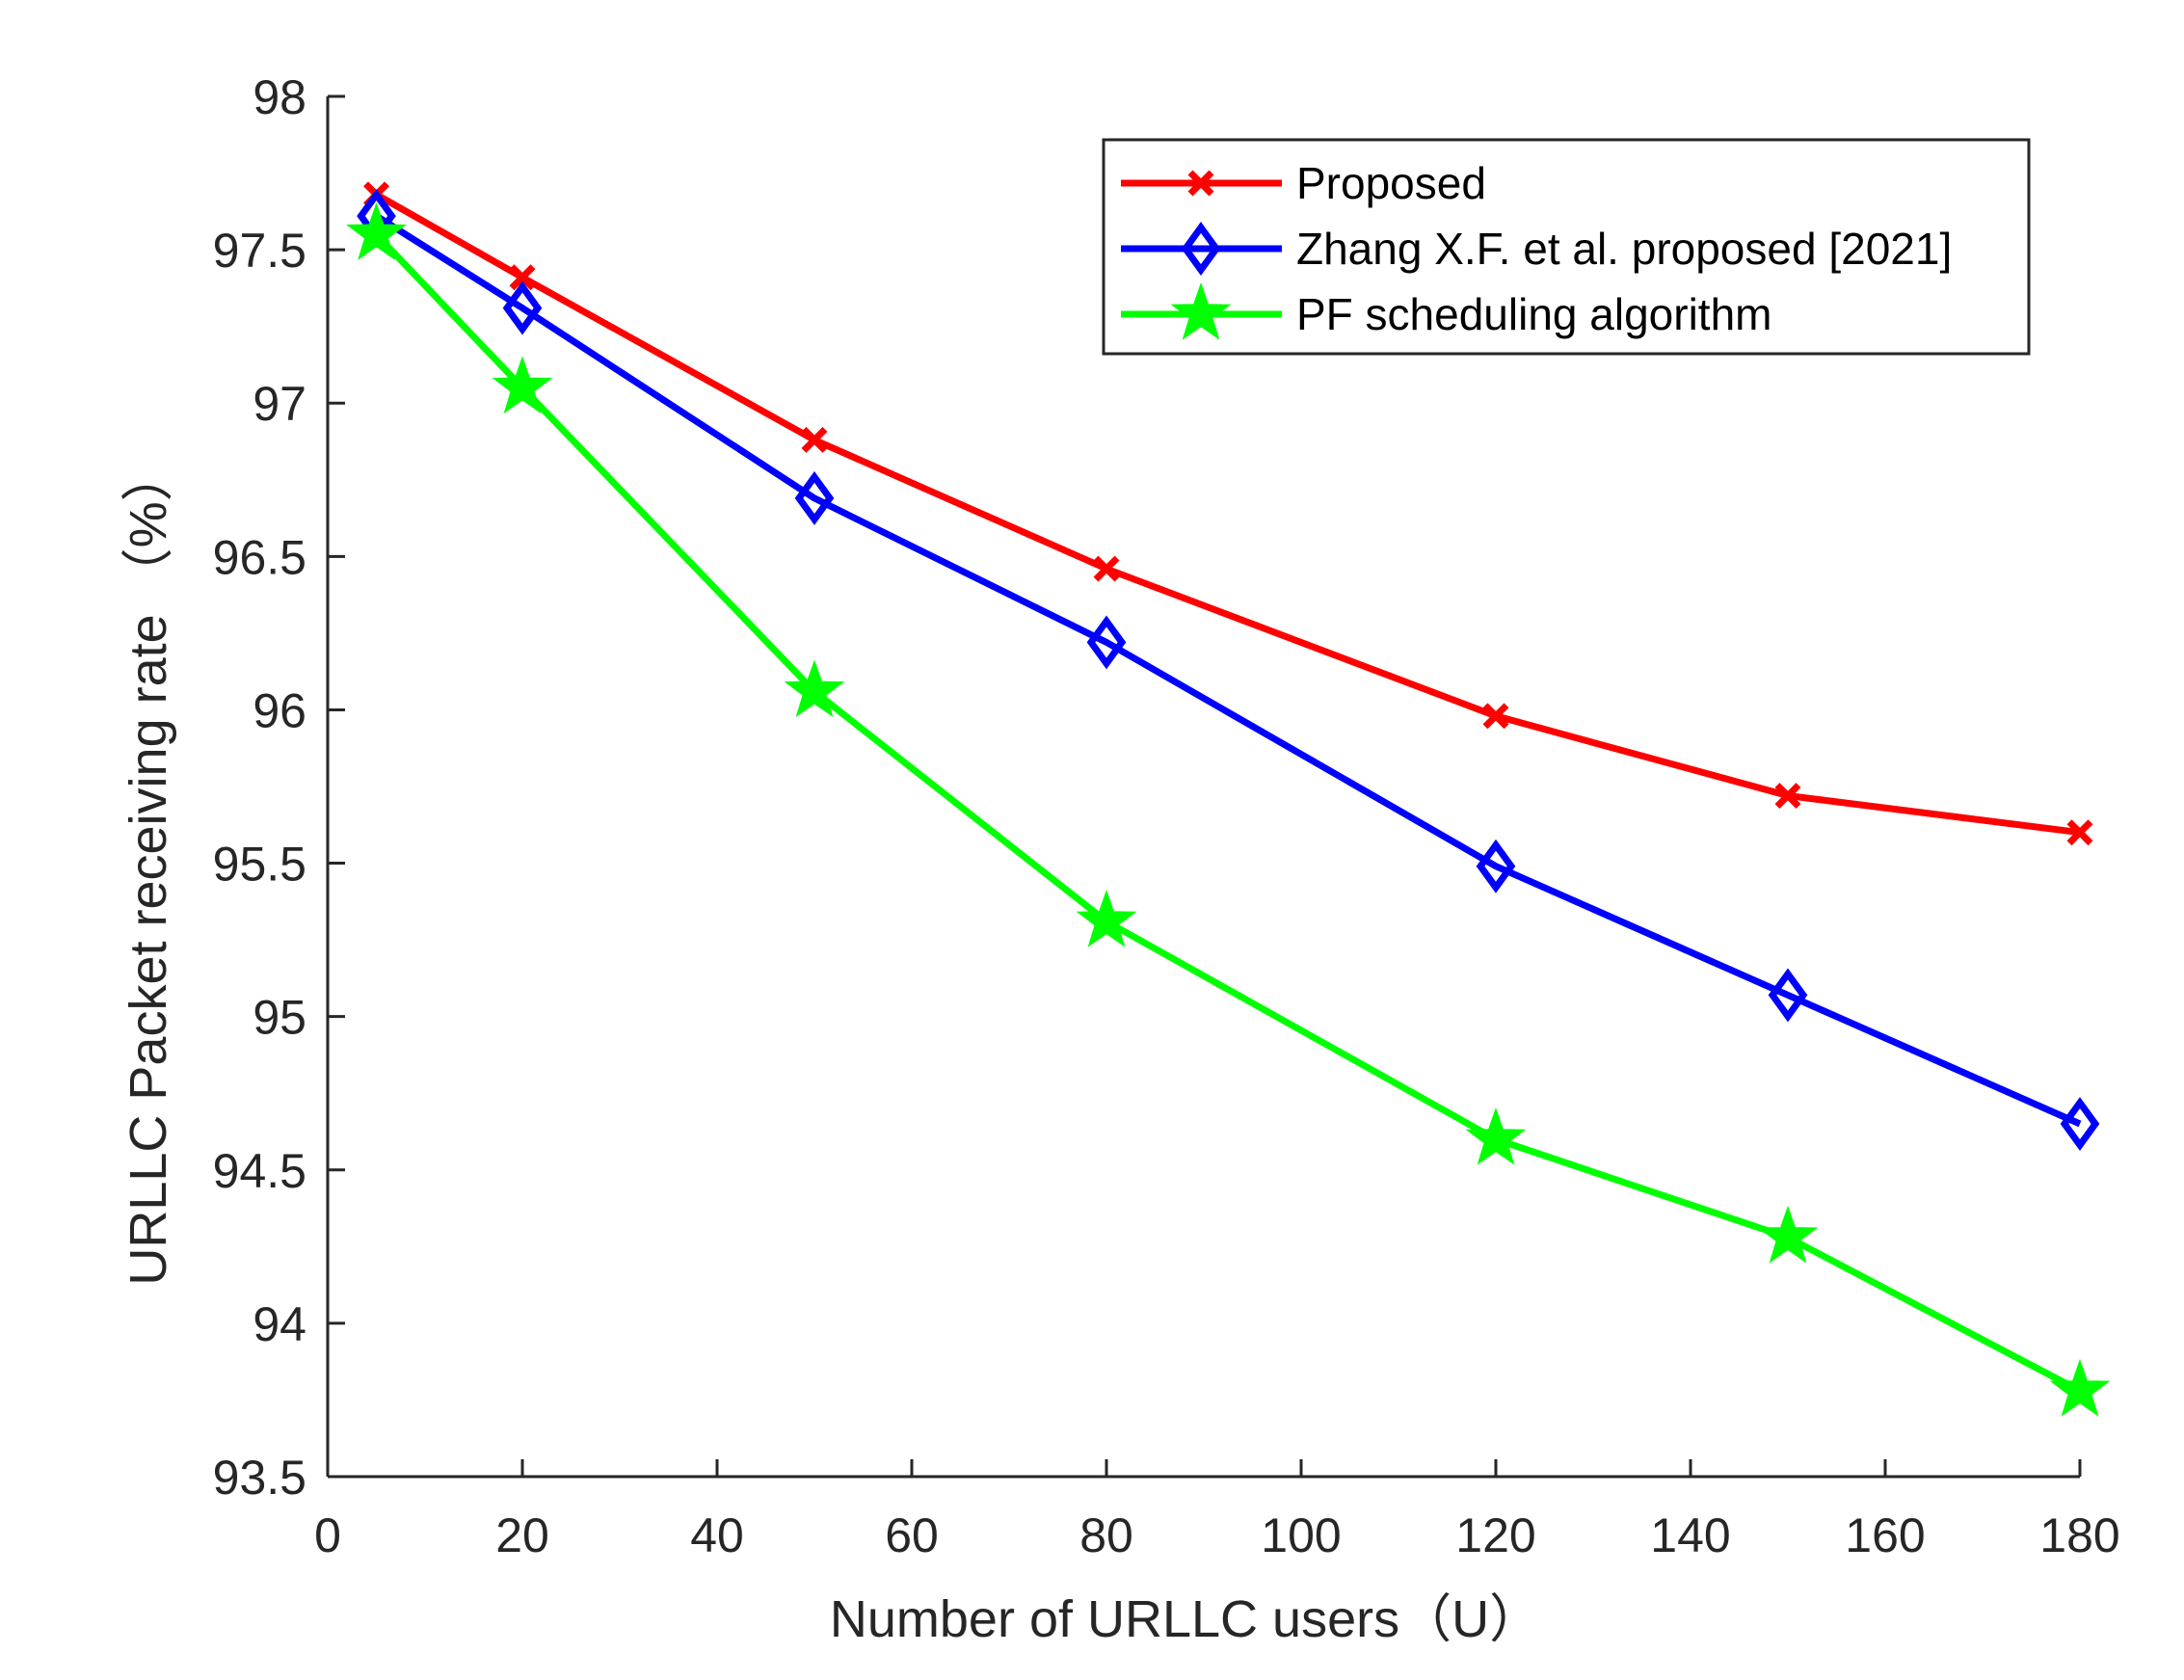 This screenshot has width=2184, height=1680. Describe the element at coordinates (260, 251) in the screenshot. I see `y-tick-label: 97.5` at that location.